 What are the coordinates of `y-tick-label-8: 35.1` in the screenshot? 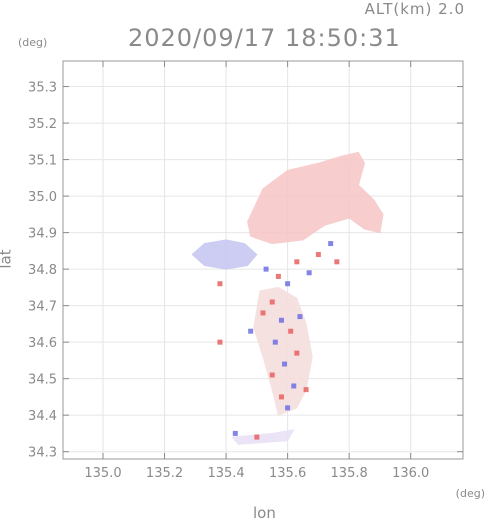 It's located at (42, 161).